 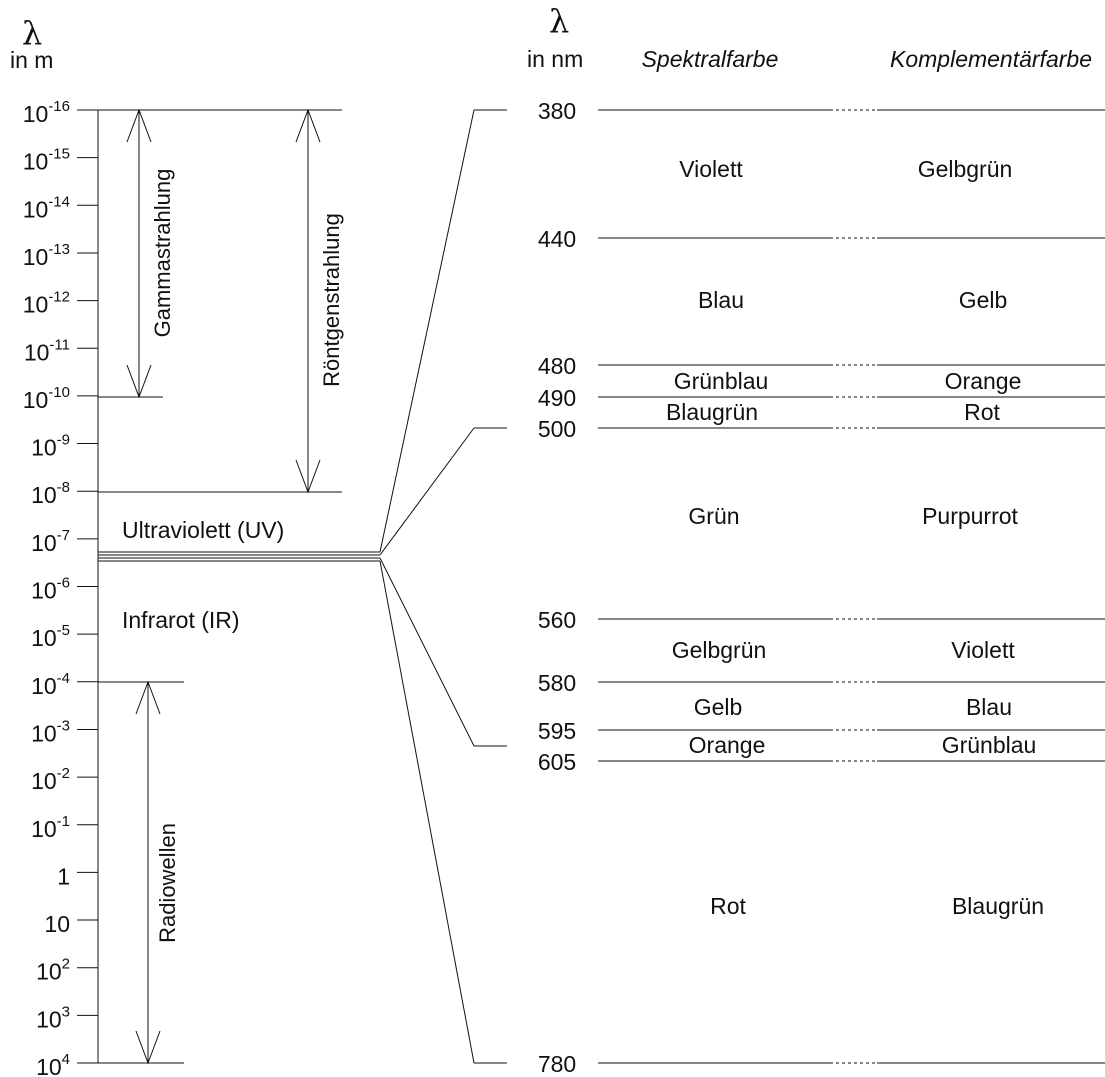 What do you see at coordinates (59, 201) in the screenshot?
I see `tick-exponent: -14` at bounding box center [59, 201].